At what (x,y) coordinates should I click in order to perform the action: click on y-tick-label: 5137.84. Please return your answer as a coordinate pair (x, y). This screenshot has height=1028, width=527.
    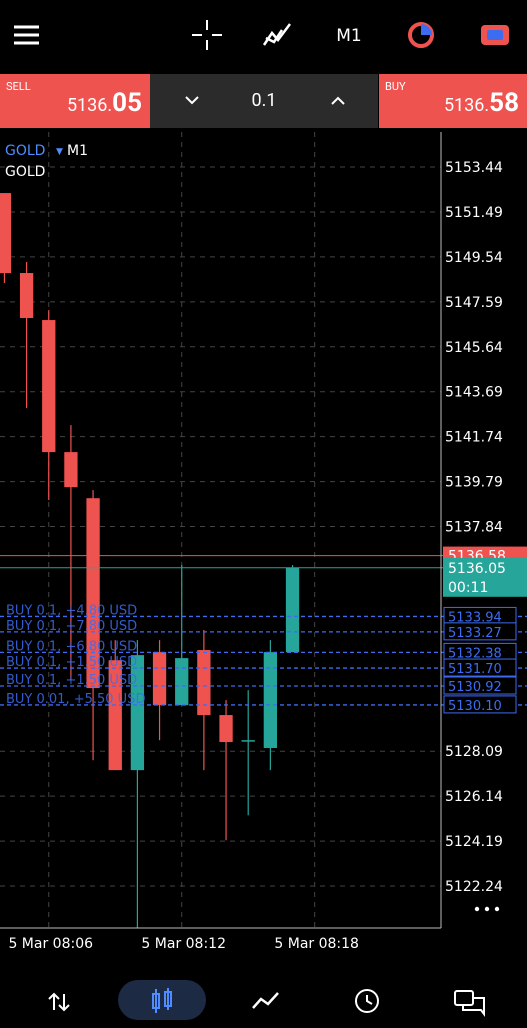
    Looking at the image, I should click on (474, 528).